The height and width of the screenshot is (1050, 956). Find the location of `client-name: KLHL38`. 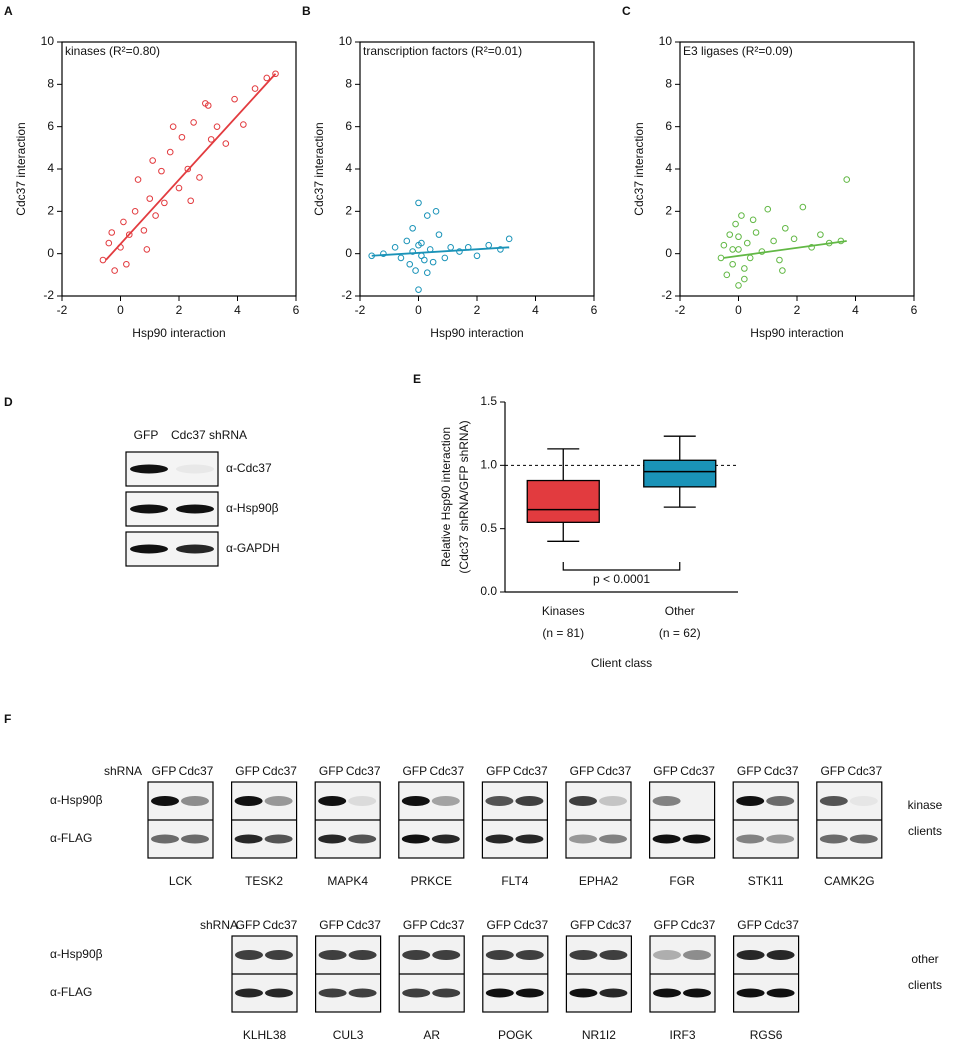

client-name: KLHL38 is located at coordinates (265, 1035).